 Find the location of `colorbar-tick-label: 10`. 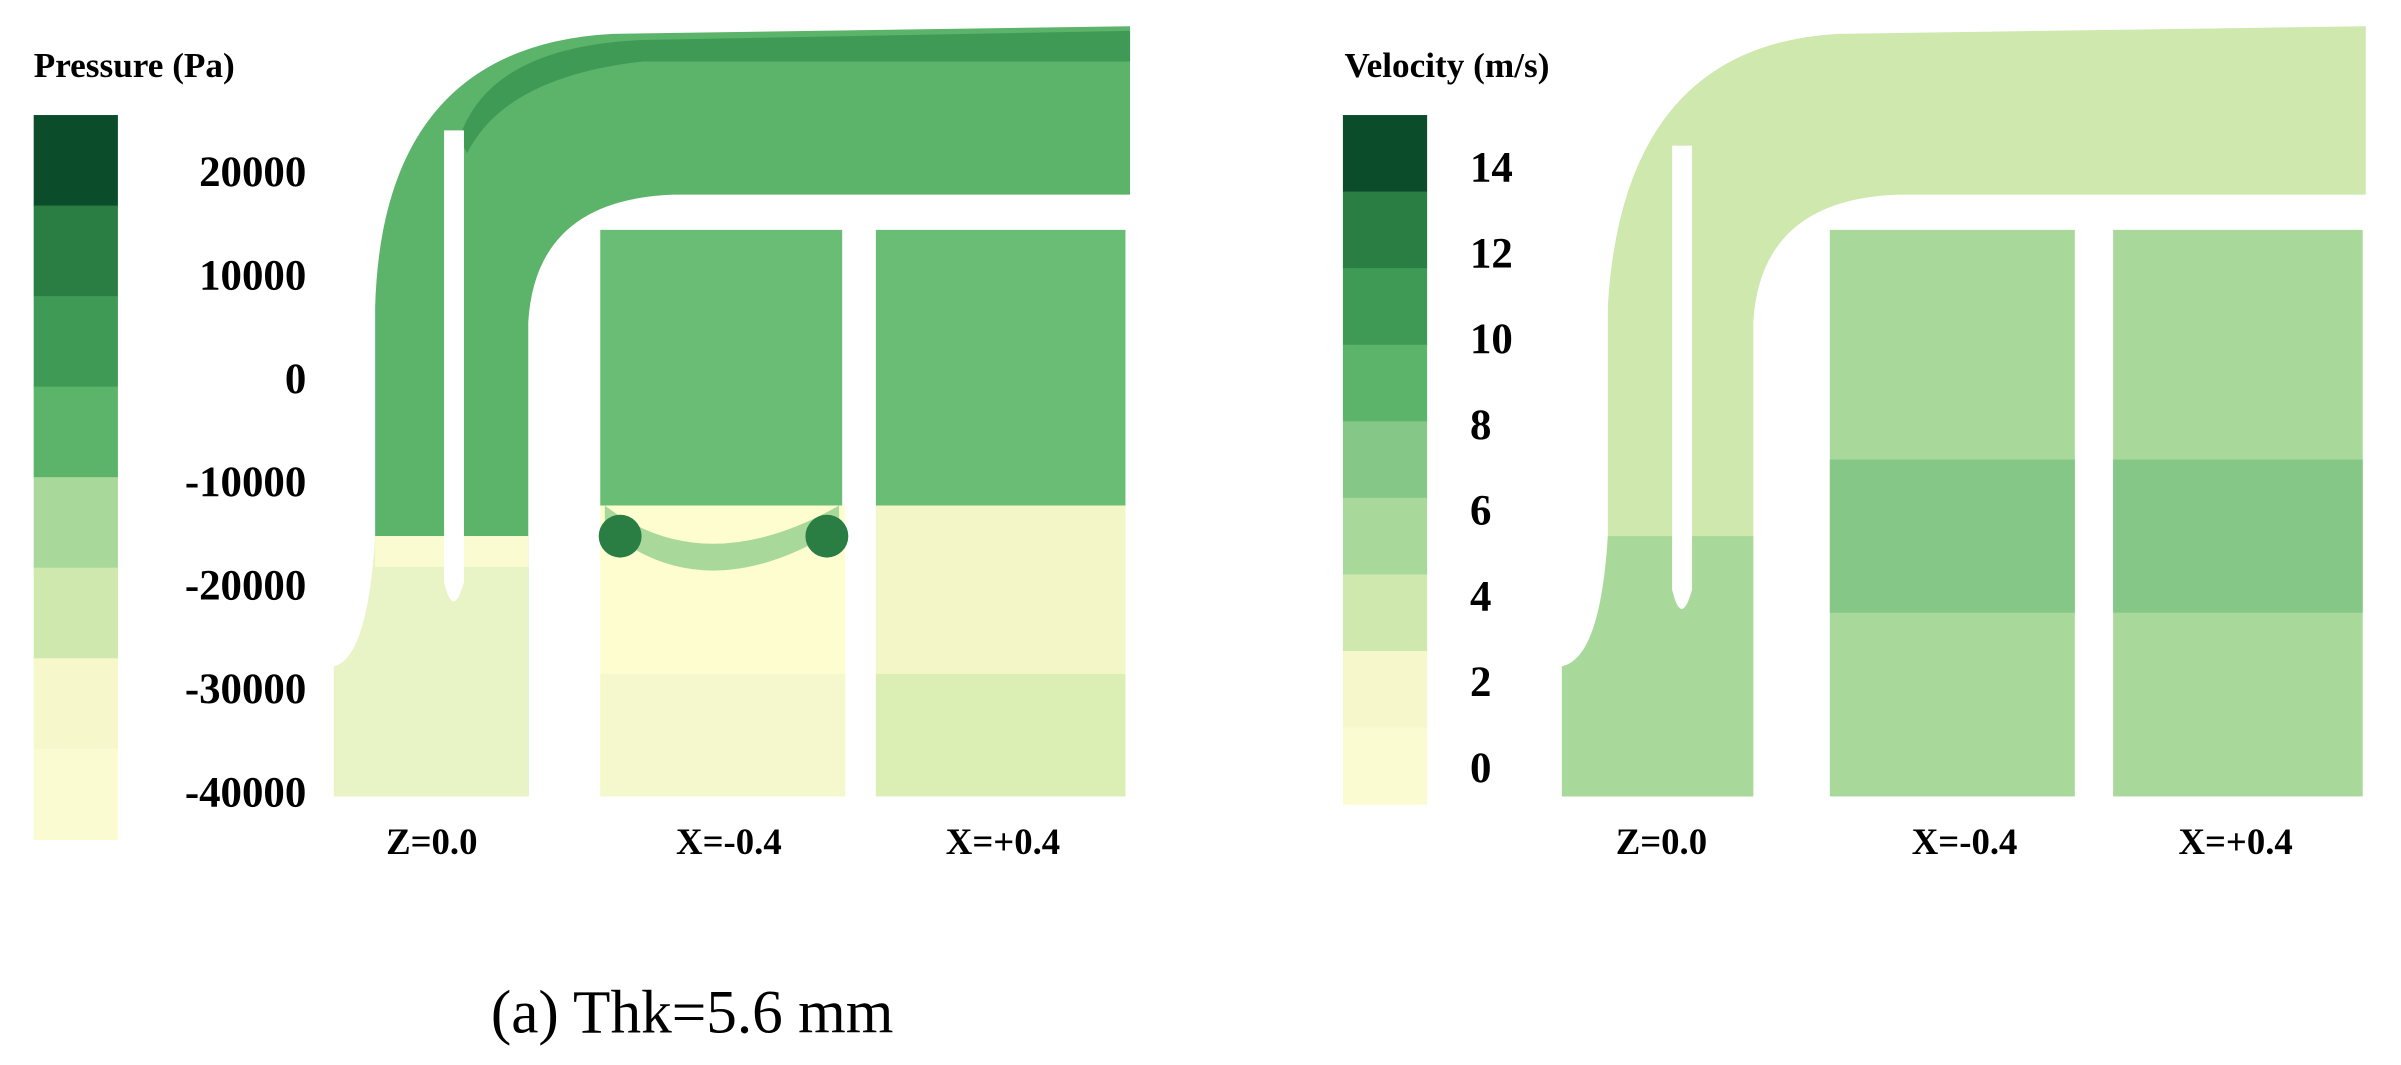

colorbar-tick-label: 10 is located at coordinates (1491, 339).